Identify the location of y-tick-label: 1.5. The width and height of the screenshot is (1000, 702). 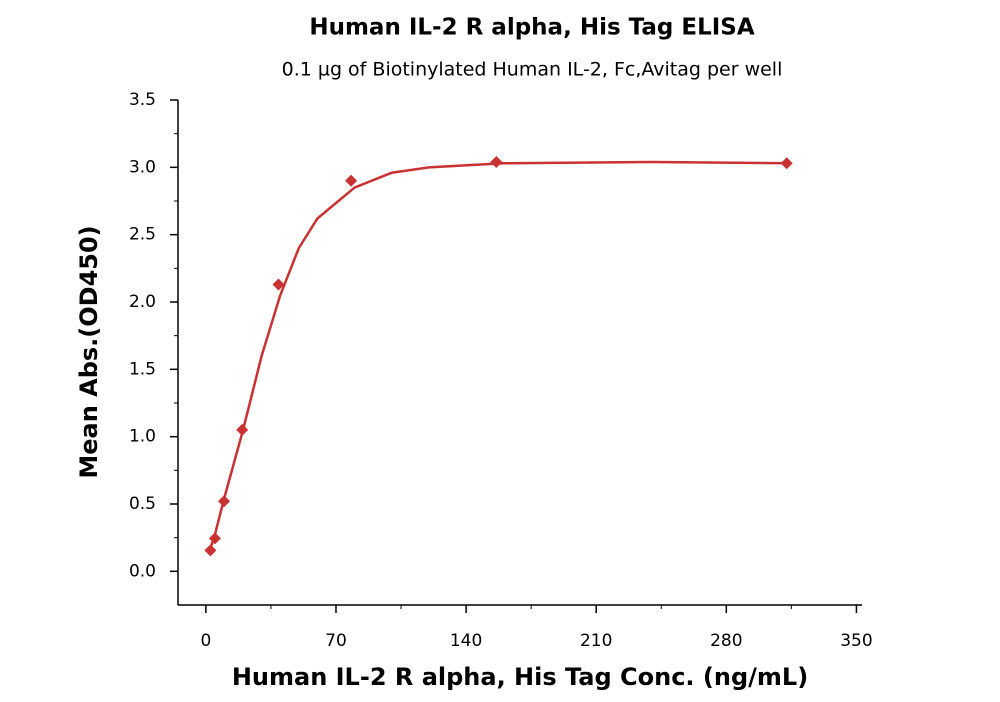
(142, 369).